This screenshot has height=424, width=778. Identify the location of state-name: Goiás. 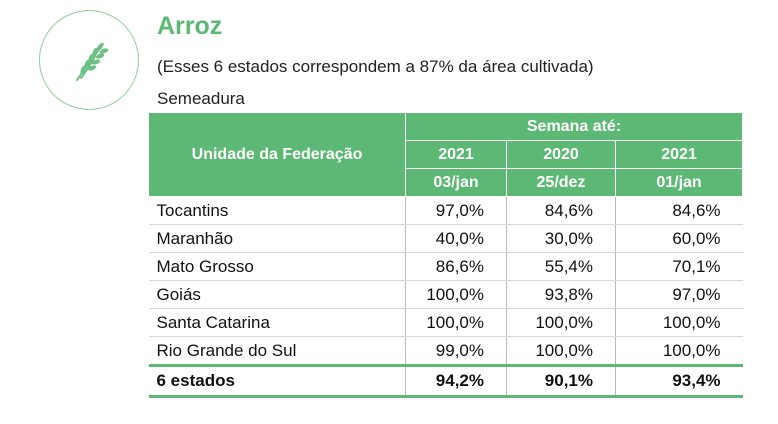
(277, 294).